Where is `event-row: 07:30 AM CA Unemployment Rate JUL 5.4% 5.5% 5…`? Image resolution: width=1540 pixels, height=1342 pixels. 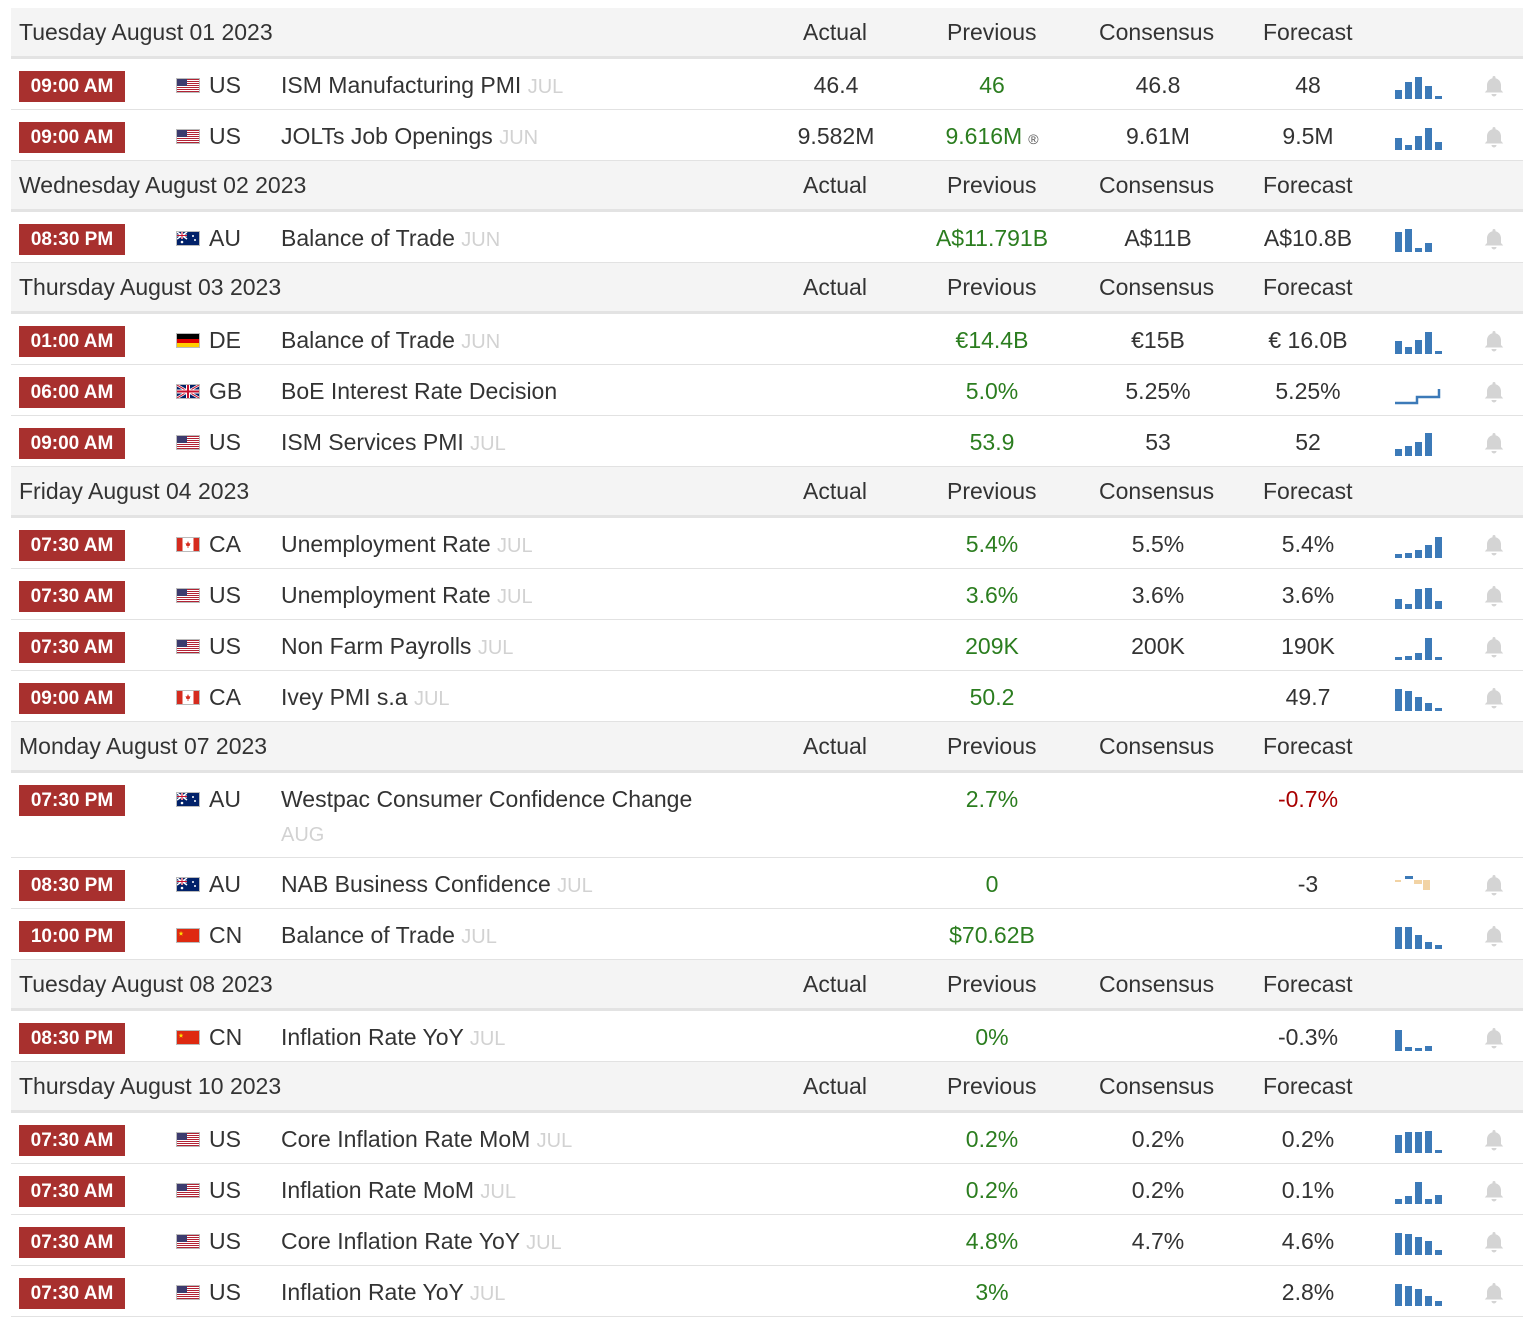 event-row: 07:30 AM CA Unemployment Rate JUL 5.4% 5.5% 5… is located at coordinates (767, 543).